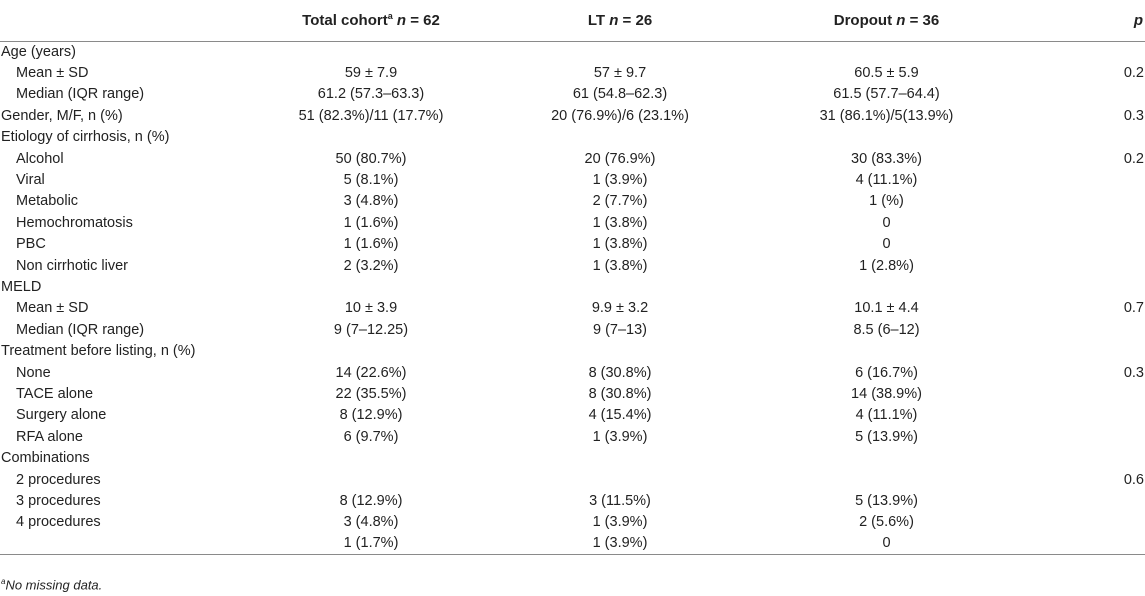  I want to click on row-label, so click(120, 543).